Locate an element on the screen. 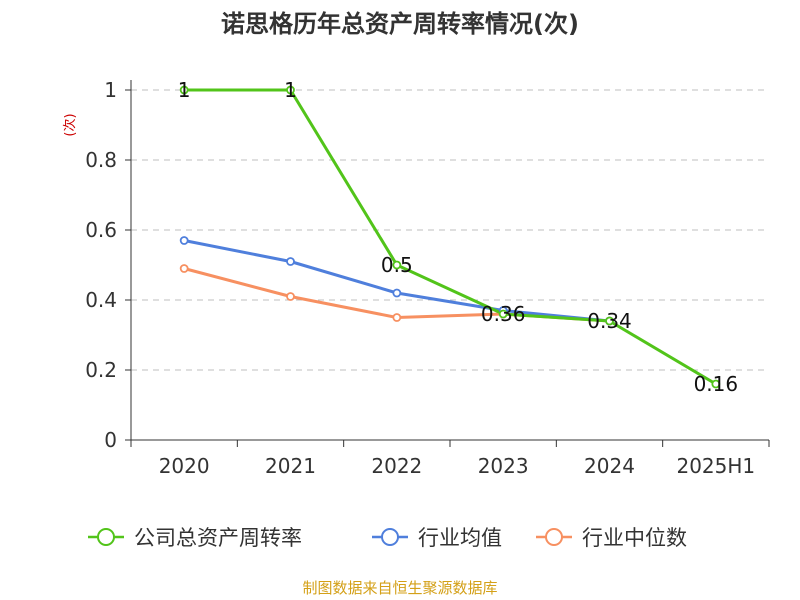 This screenshot has width=800, height=600. legend-label: 公司总资产周转率 is located at coordinates (218, 538).